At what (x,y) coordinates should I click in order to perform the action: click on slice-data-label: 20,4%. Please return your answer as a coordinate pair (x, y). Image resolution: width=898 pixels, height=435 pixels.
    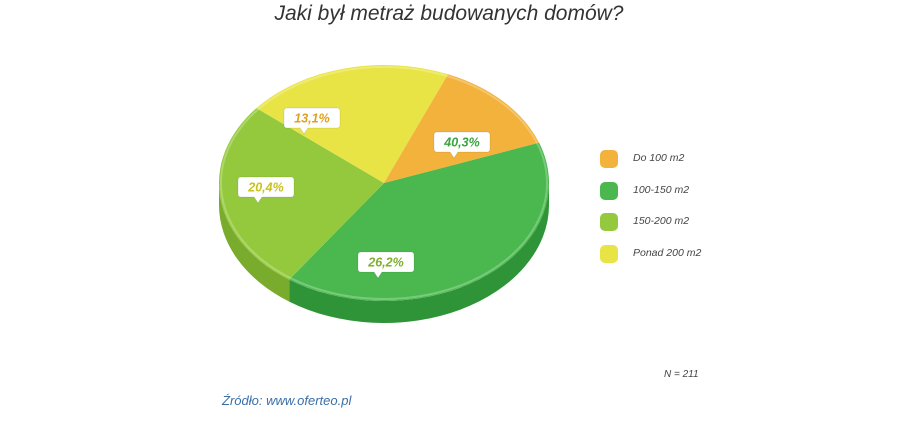
    Looking at the image, I should click on (265, 188).